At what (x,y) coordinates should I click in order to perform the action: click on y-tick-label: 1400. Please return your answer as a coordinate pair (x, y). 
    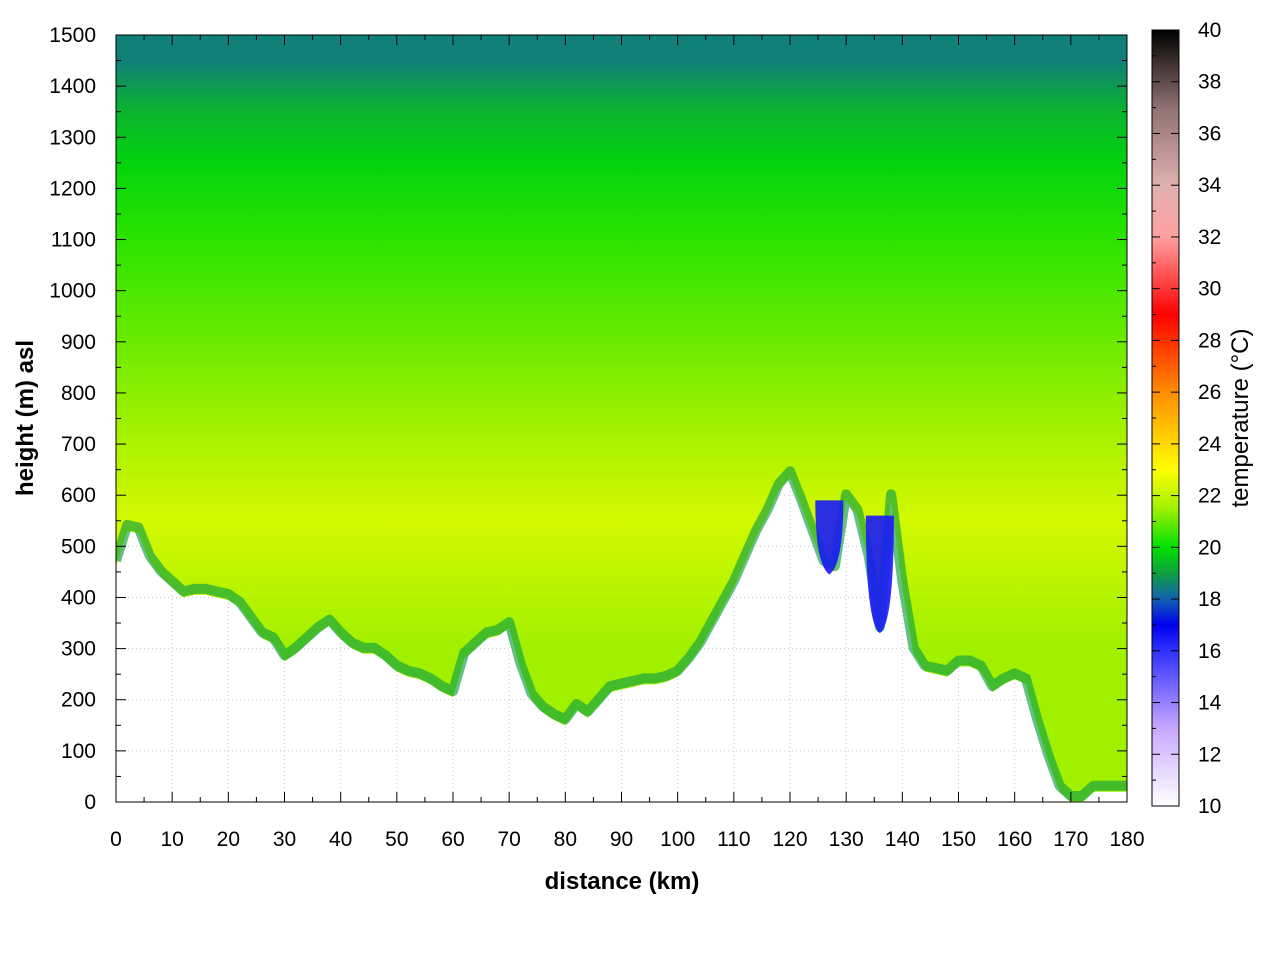
    Looking at the image, I should click on (72, 86).